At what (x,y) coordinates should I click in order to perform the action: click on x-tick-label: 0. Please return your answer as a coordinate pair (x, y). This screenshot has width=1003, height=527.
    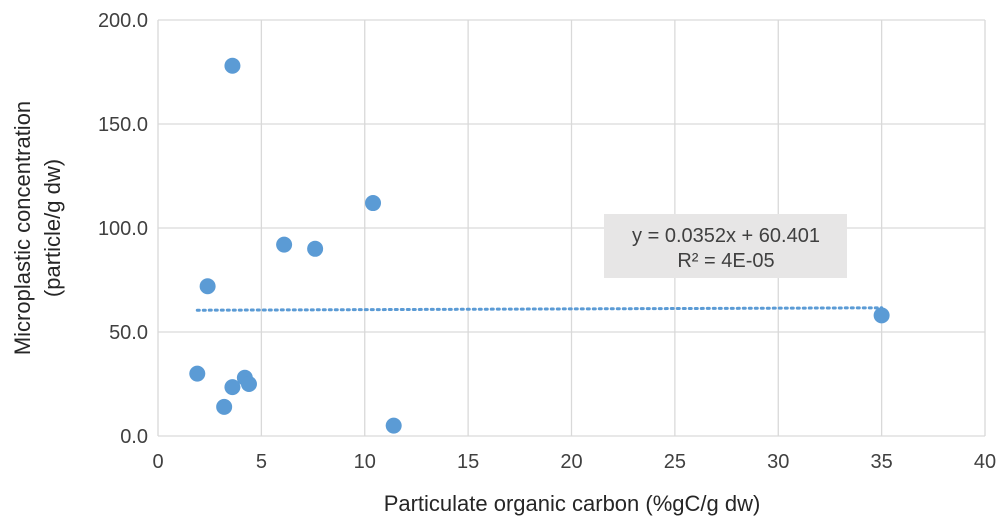
    Looking at the image, I should click on (157, 462).